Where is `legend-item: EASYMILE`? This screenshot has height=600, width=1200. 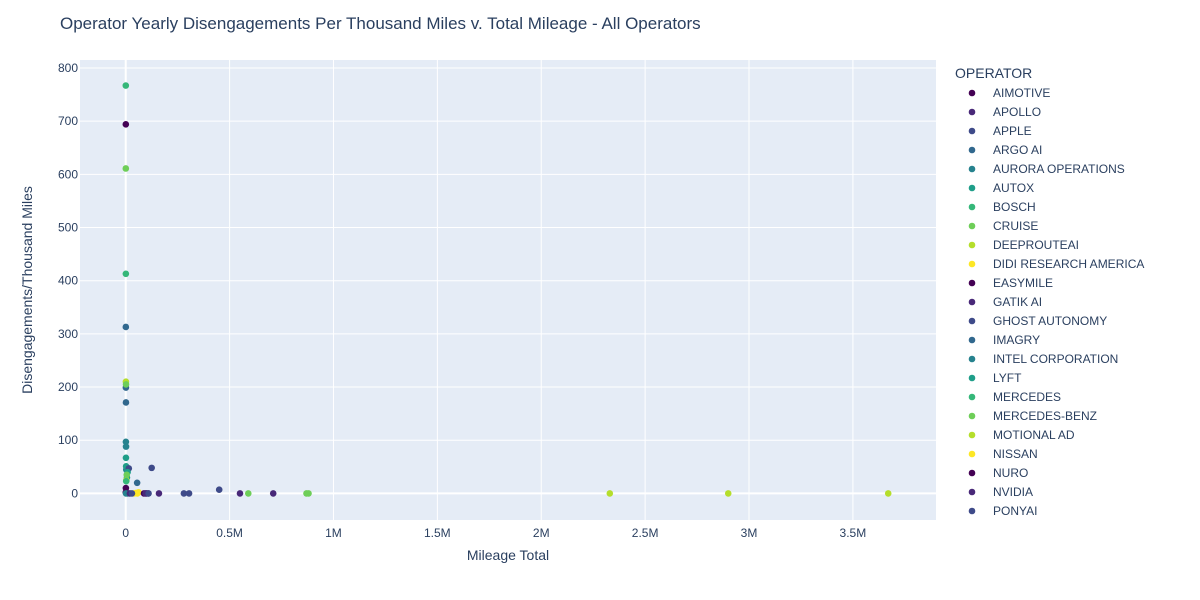
legend-item: EASYMILE is located at coordinates (1010, 283).